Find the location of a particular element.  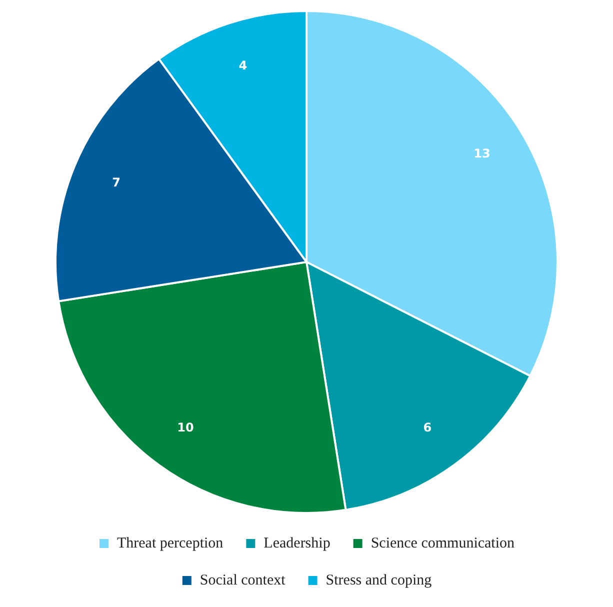

data-label: 13 is located at coordinates (482, 153).